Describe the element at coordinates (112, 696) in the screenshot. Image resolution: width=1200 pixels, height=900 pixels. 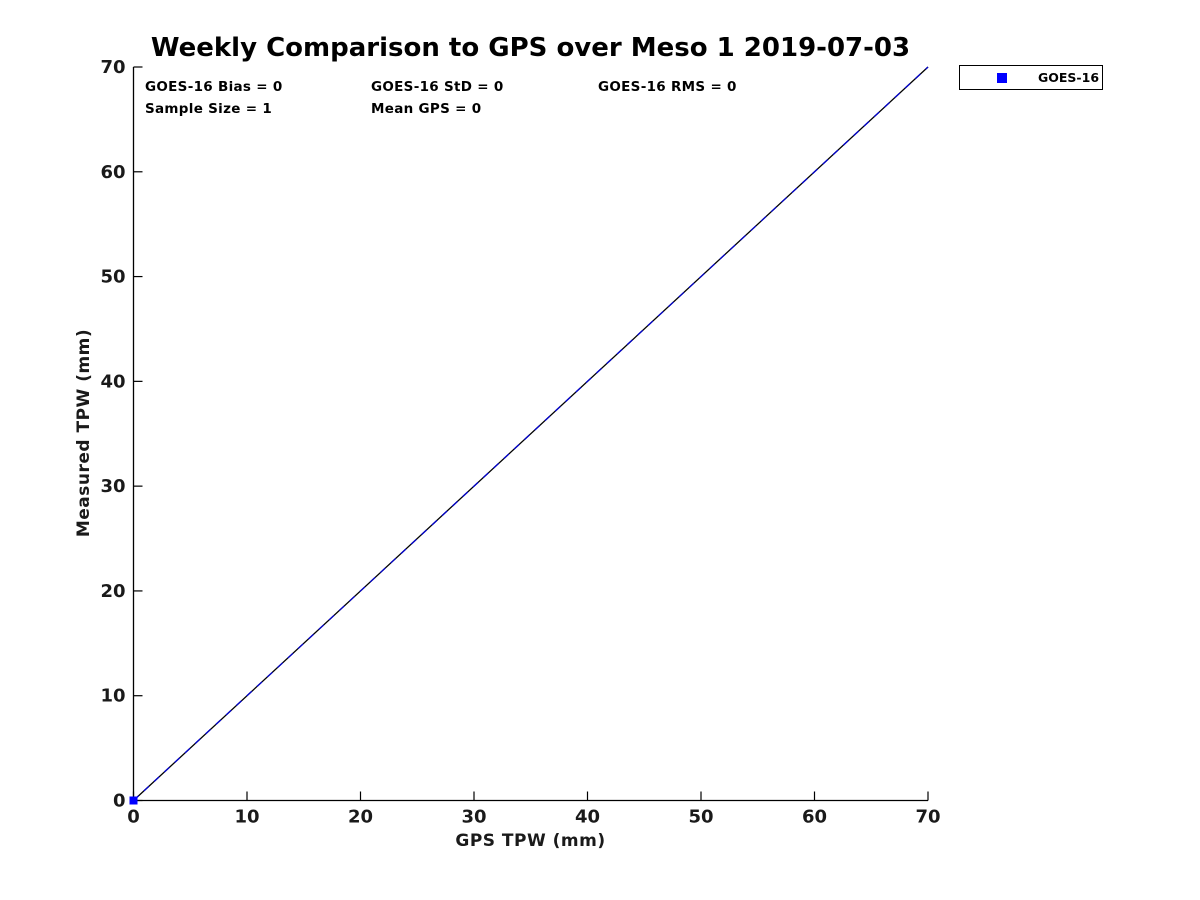
I see `y-tick-label: 10` at that location.